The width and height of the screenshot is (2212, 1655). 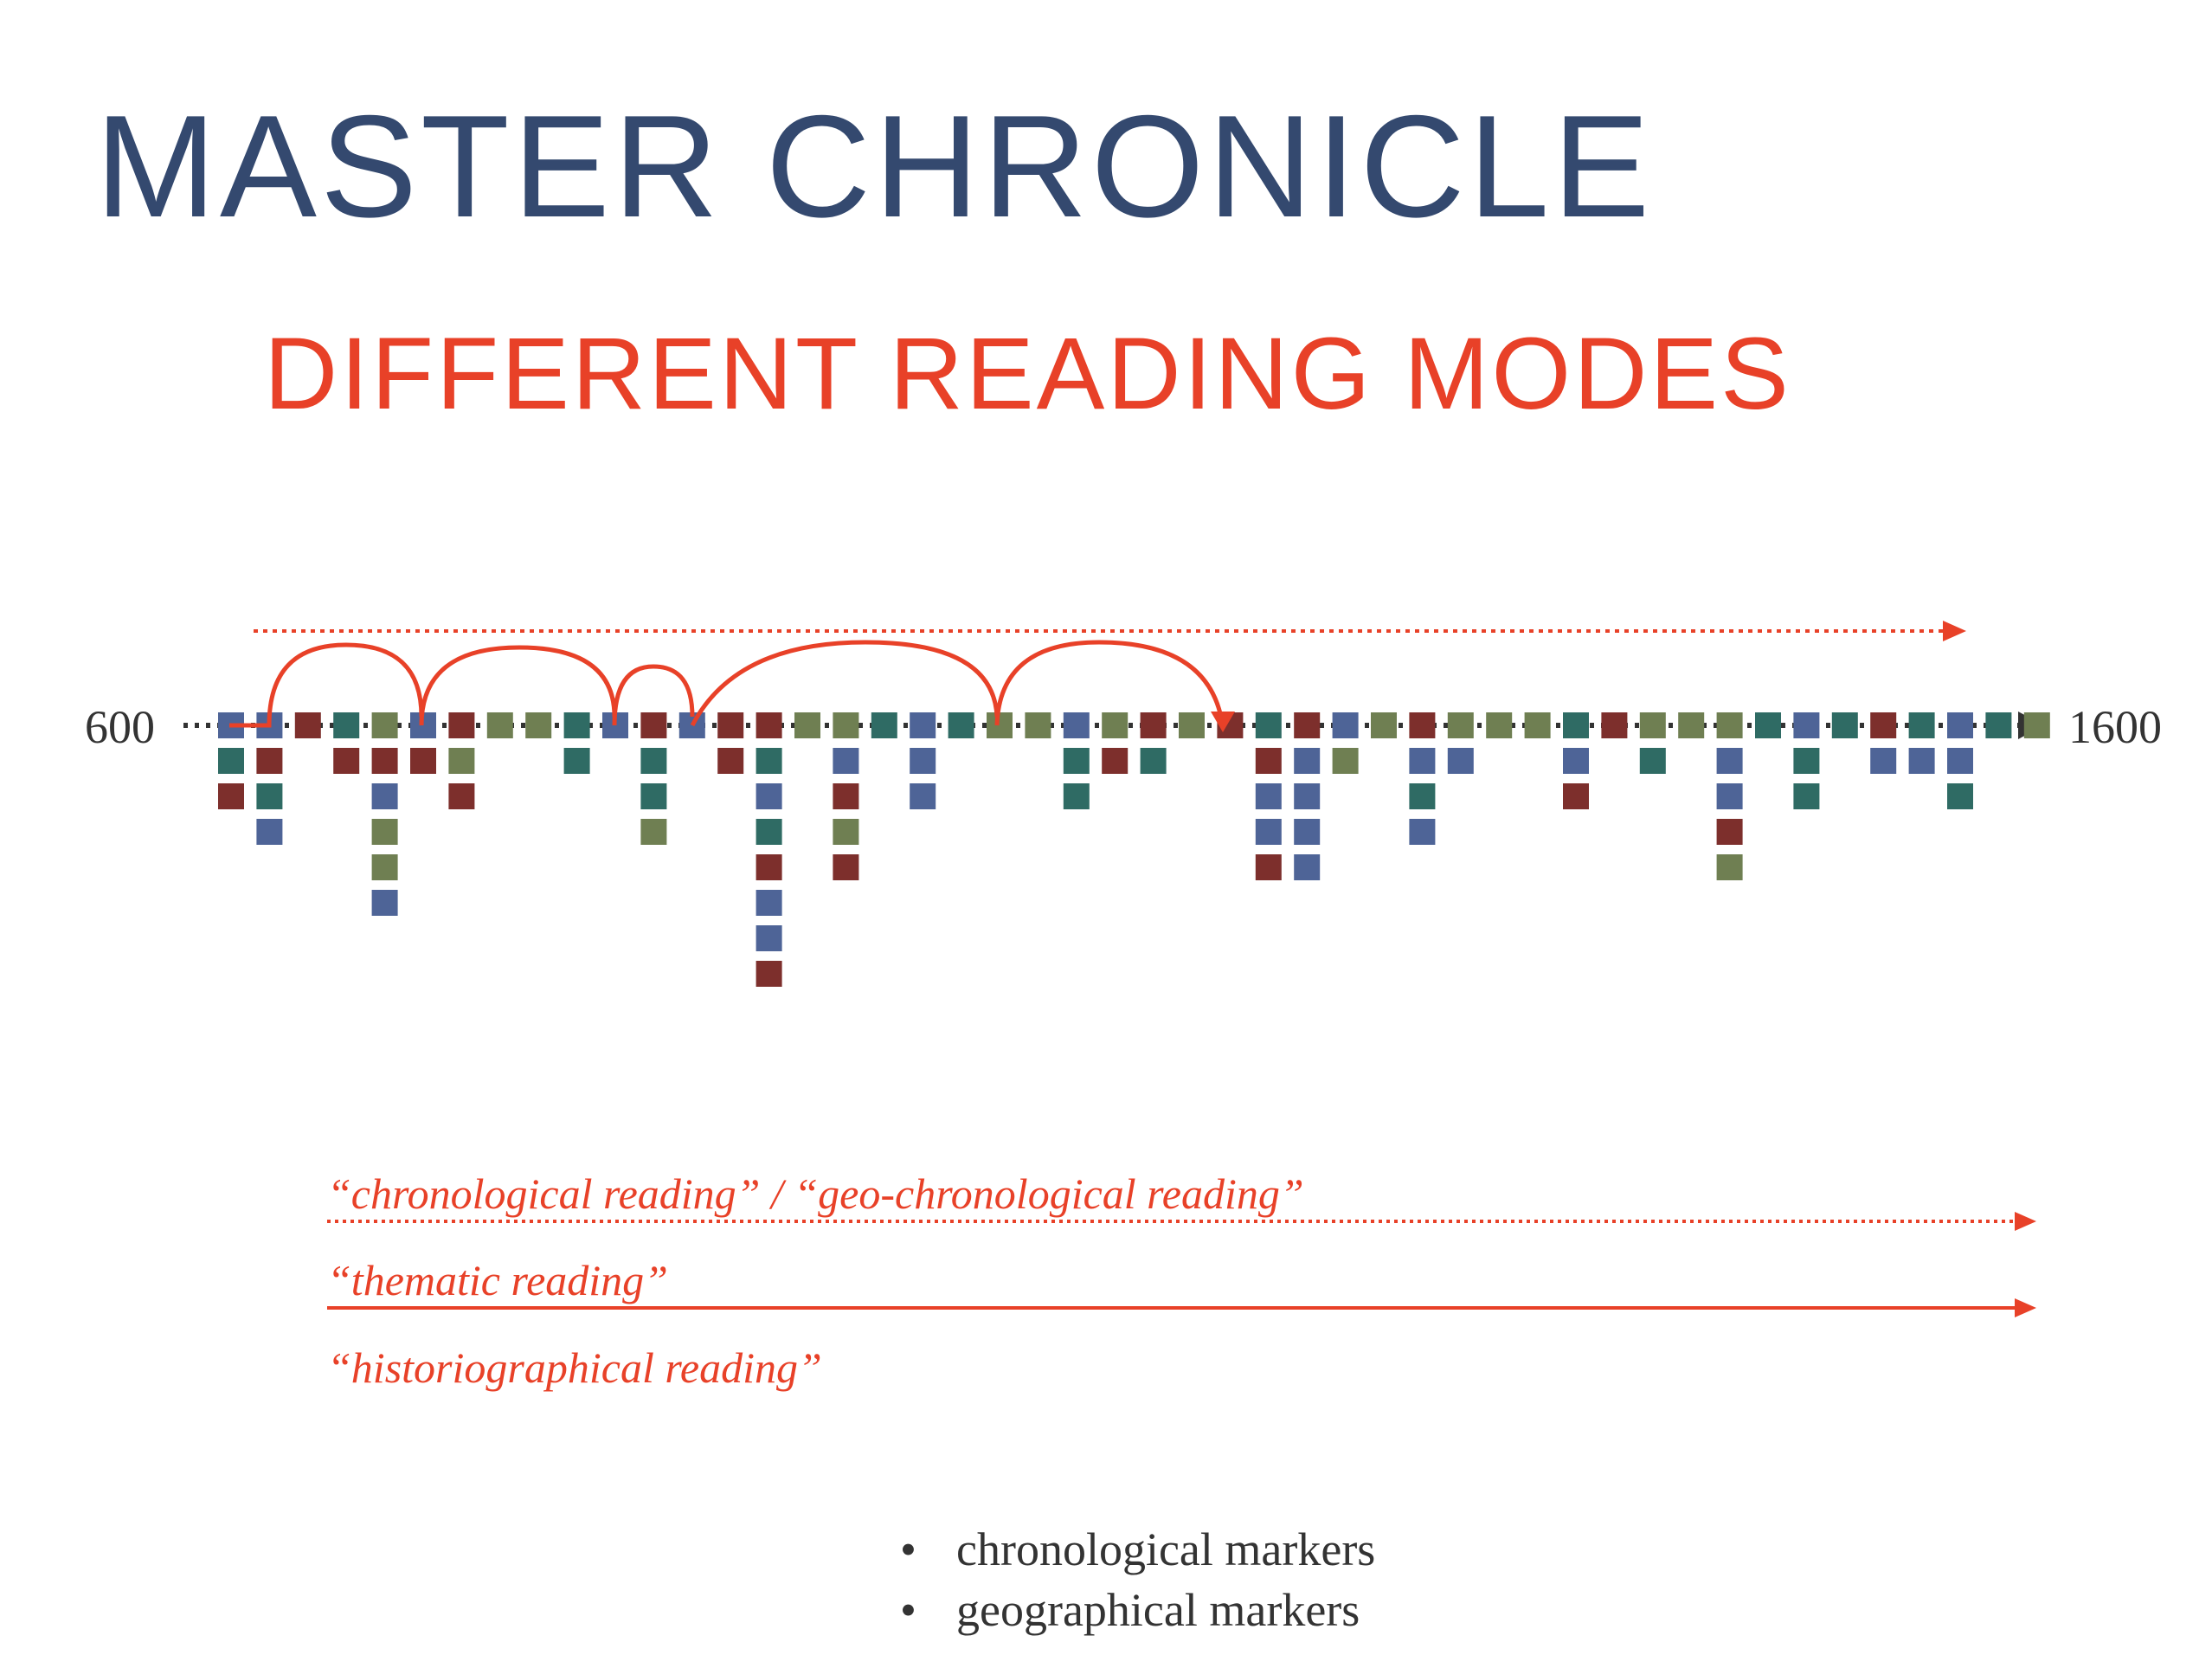 What do you see at coordinates (120, 727) in the screenshot?
I see `timeline-start-label: 600` at bounding box center [120, 727].